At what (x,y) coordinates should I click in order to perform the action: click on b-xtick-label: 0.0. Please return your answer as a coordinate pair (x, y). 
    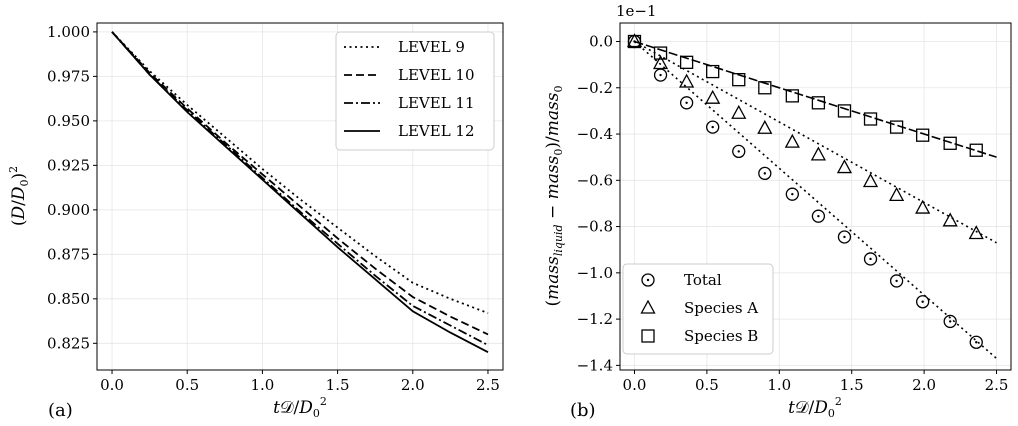
    Looking at the image, I should click on (635, 385).